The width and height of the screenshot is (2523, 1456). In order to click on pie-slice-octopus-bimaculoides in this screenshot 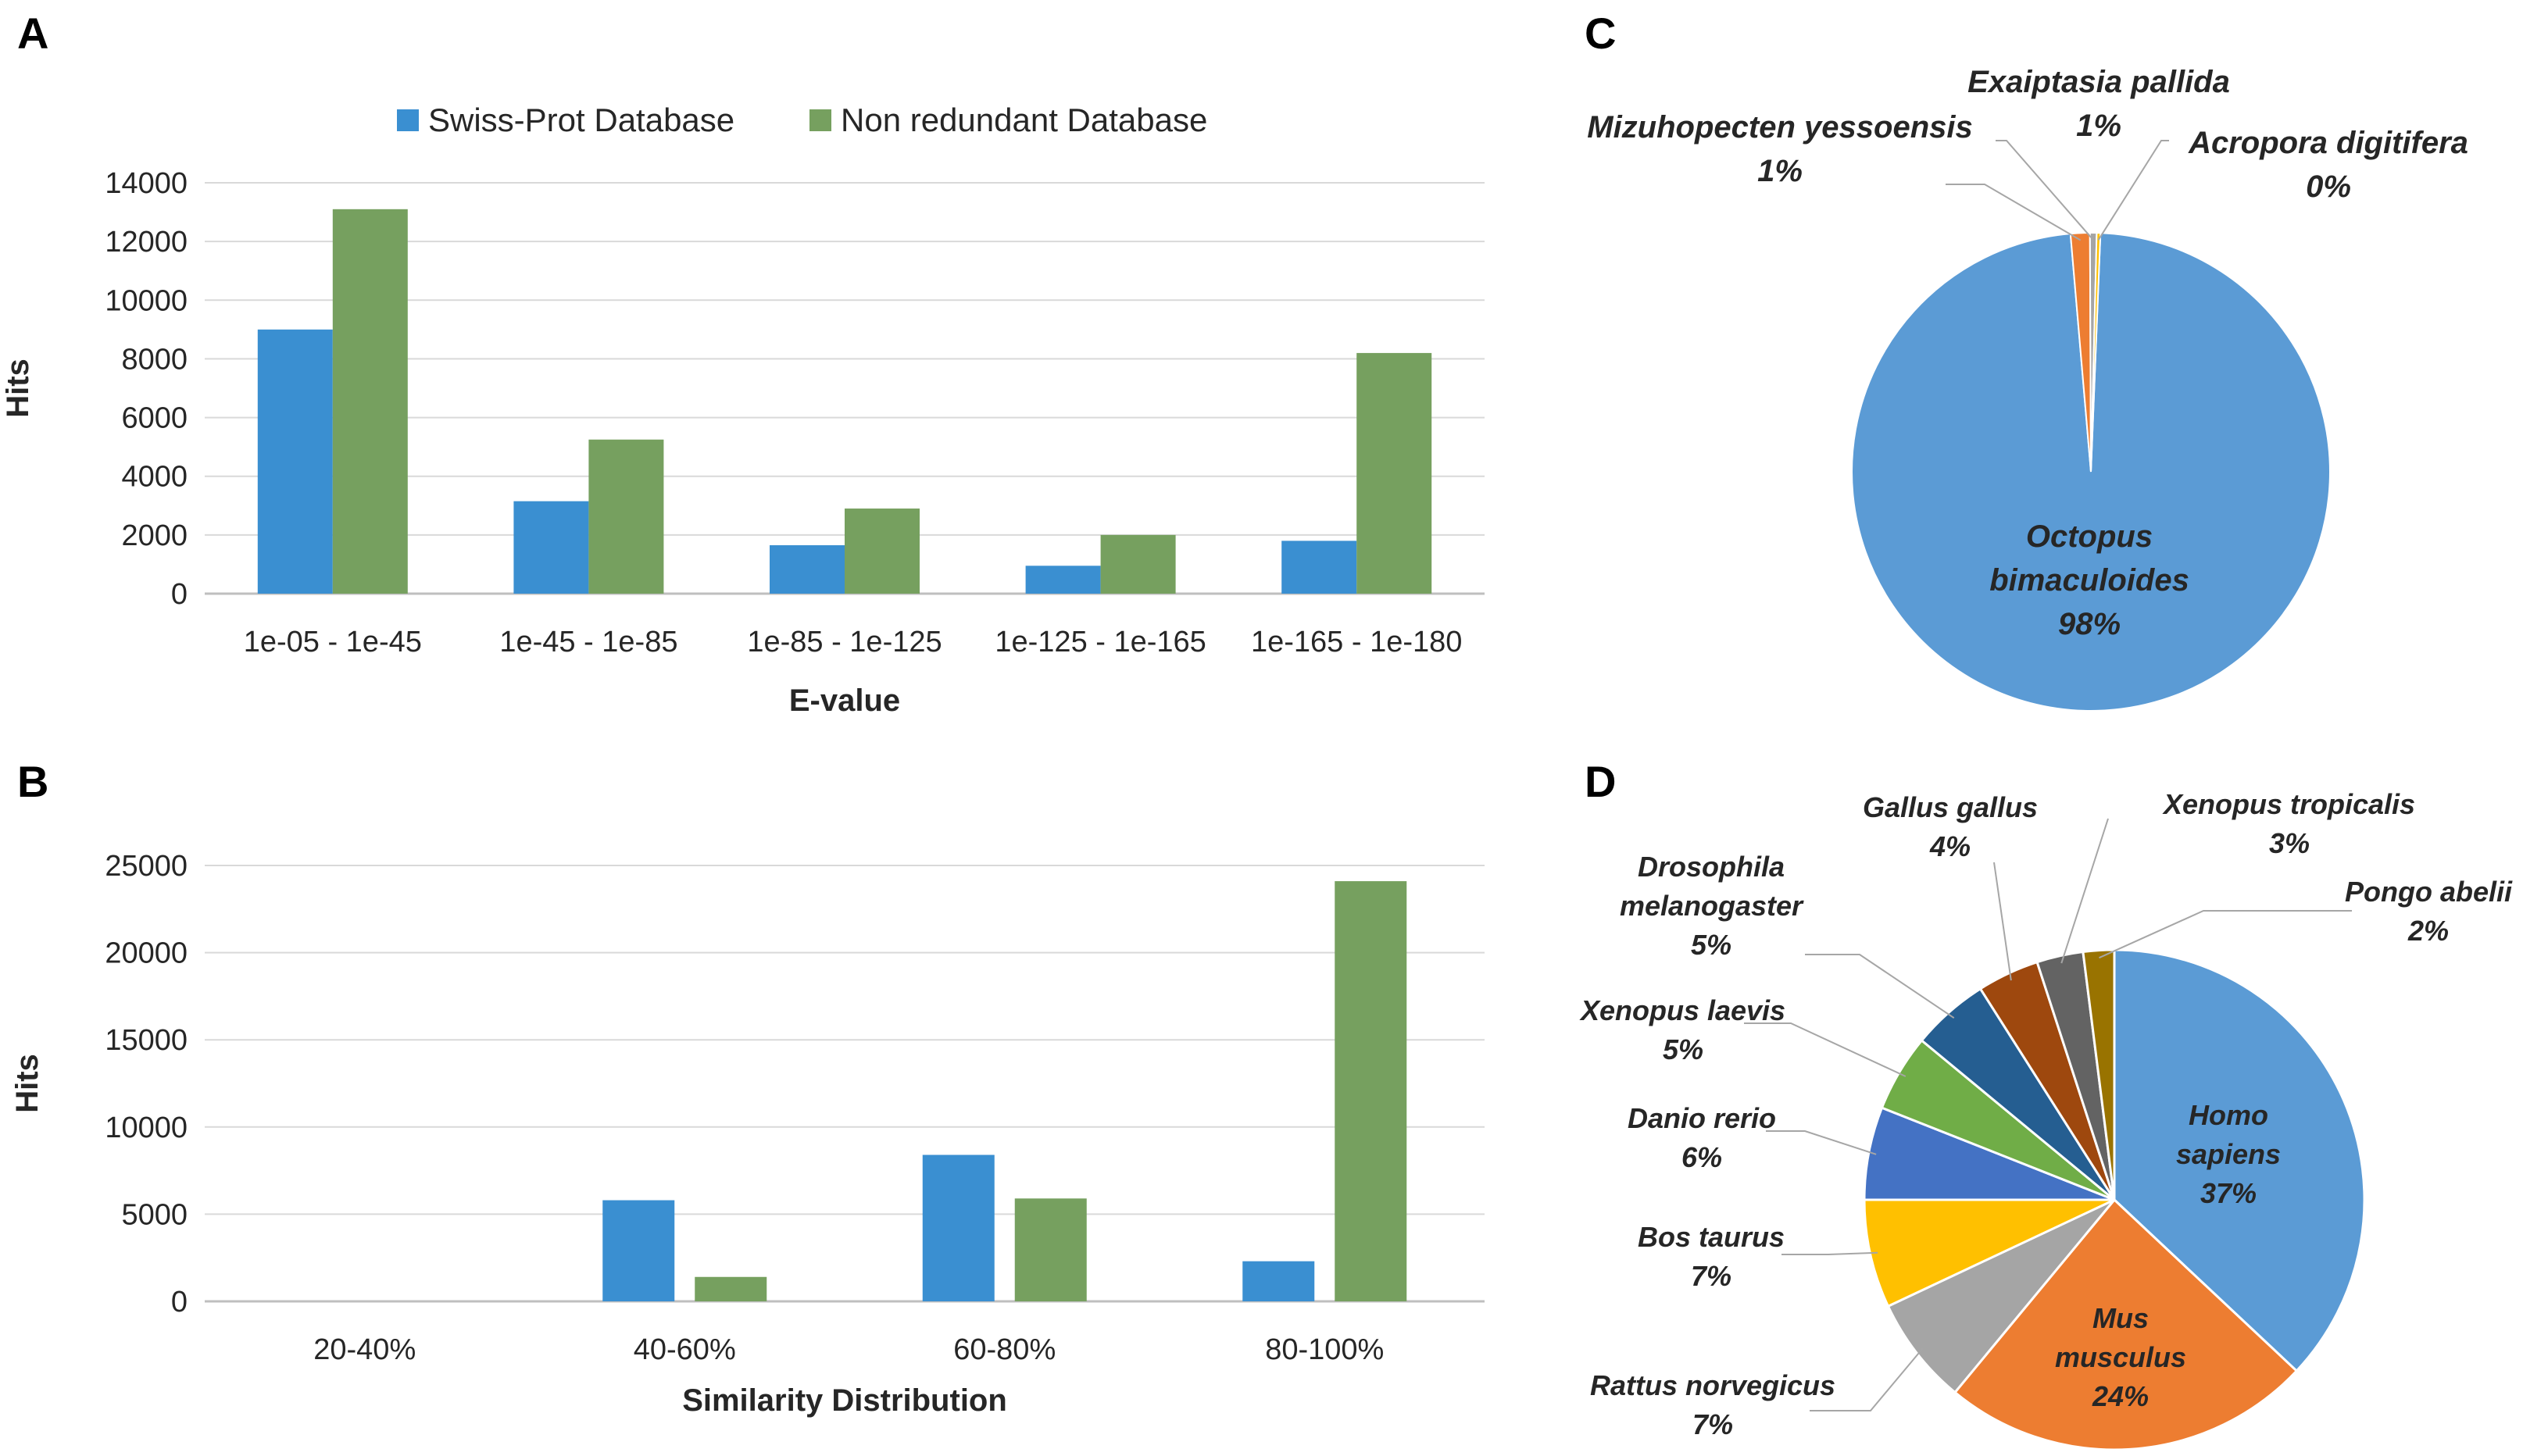, I will do `click(2091, 472)`.